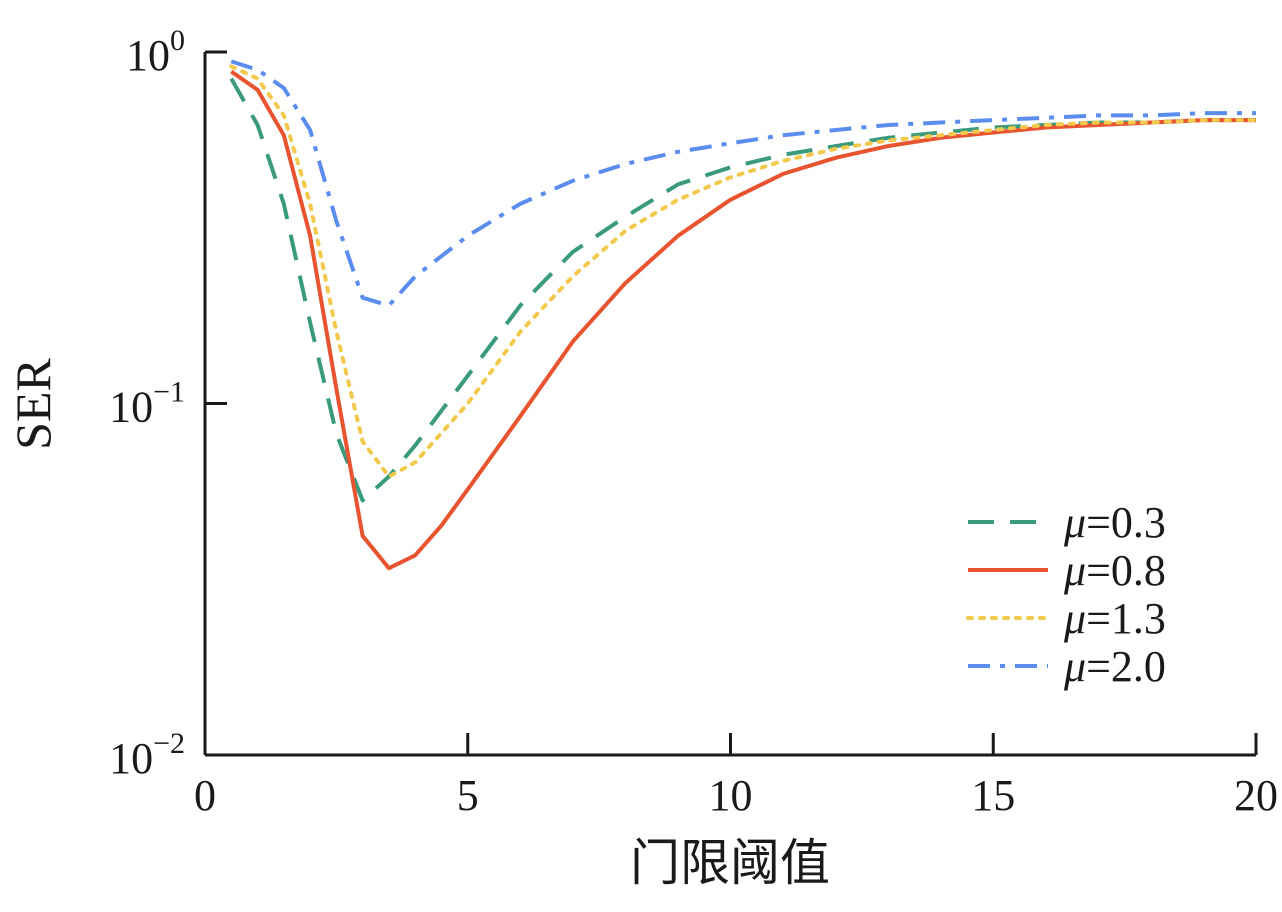 The width and height of the screenshot is (1282, 912). Describe the element at coordinates (147, 404) in the screenshot. I see `y-tick-label: 10⁻¹` at that location.